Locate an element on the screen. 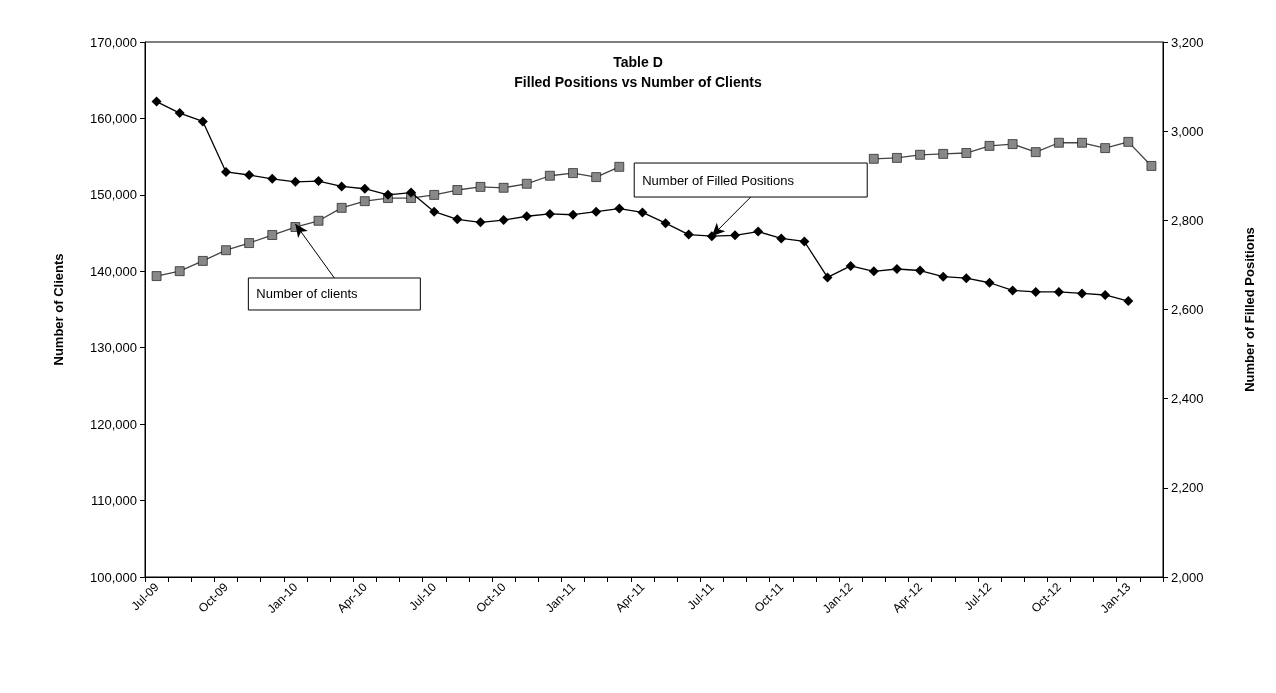  y-tick-label: 100,000 is located at coordinates (113, 577).